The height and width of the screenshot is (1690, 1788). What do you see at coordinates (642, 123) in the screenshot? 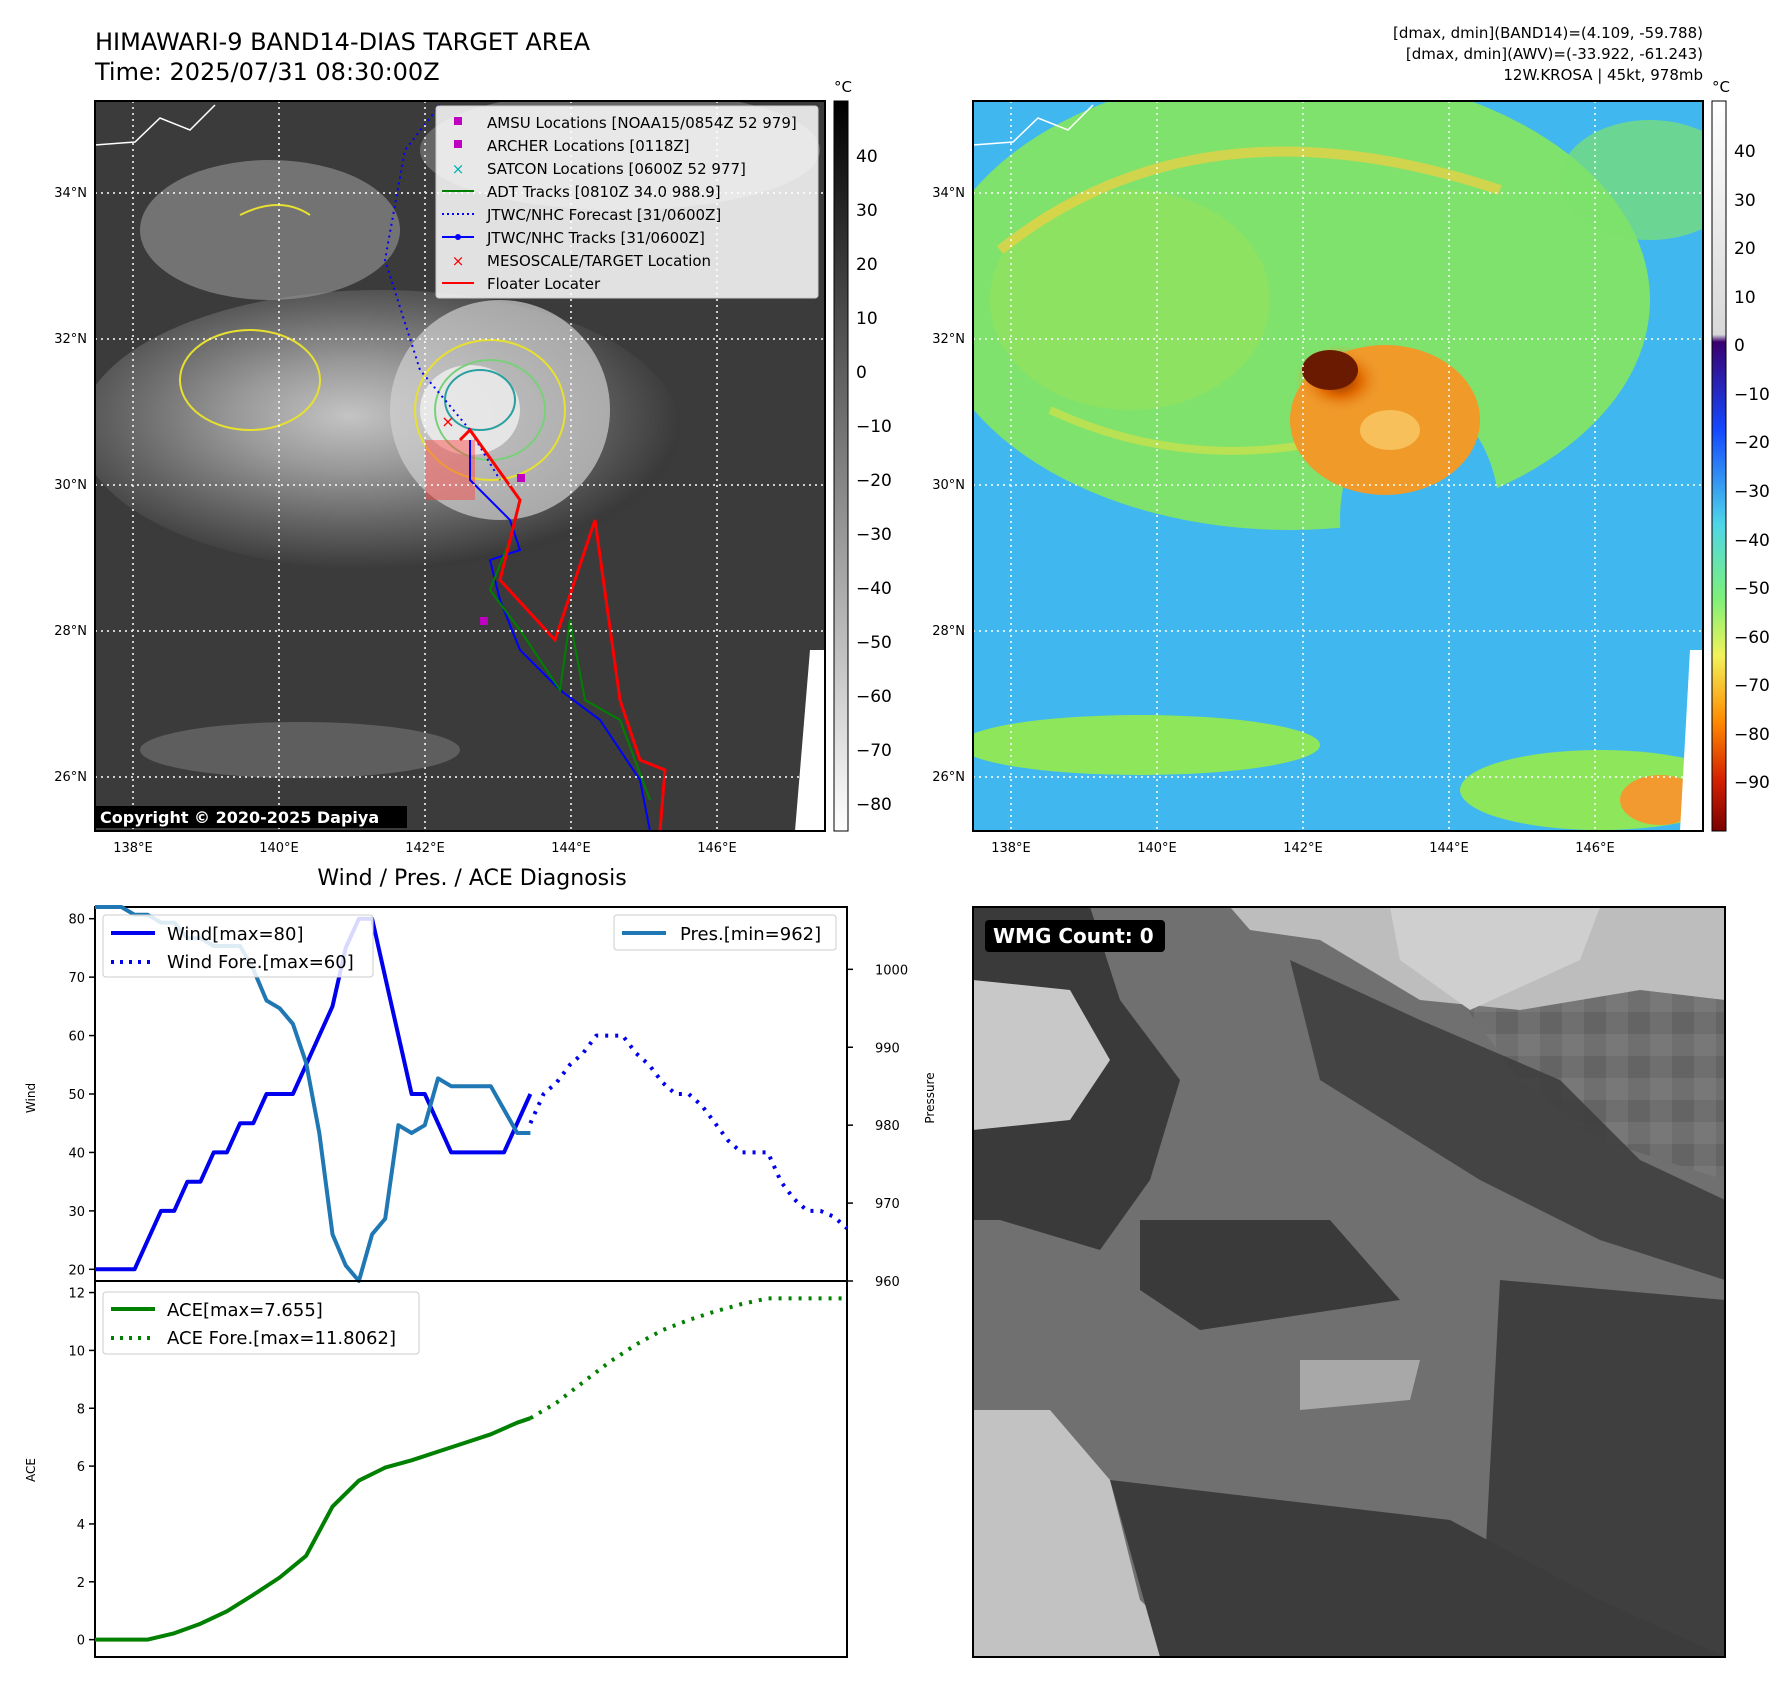
I see `legend-label-amsu: AMSU Locations [NOAA15/0854Z 52 979]` at bounding box center [642, 123].